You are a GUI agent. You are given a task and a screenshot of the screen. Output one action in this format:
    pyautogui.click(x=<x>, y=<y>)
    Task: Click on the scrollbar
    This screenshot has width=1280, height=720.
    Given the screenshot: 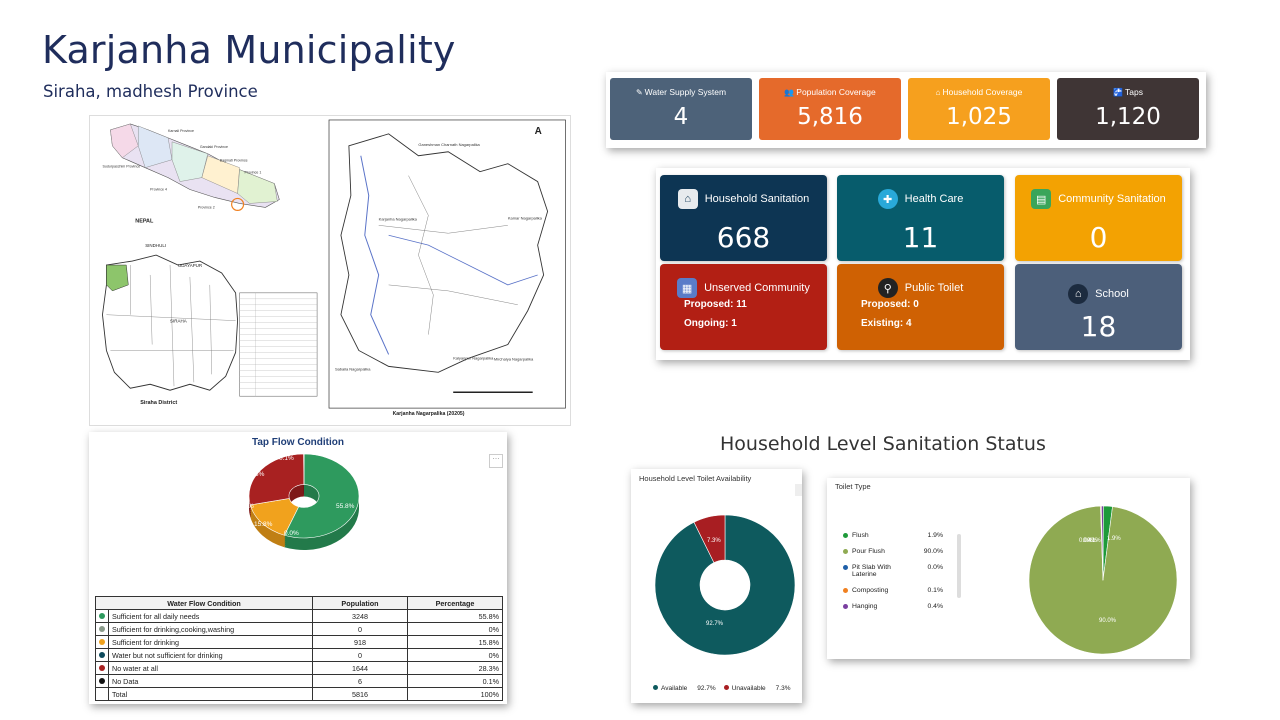 What is the action you would take?
    pyautogui.click(x=798, y=490)
    